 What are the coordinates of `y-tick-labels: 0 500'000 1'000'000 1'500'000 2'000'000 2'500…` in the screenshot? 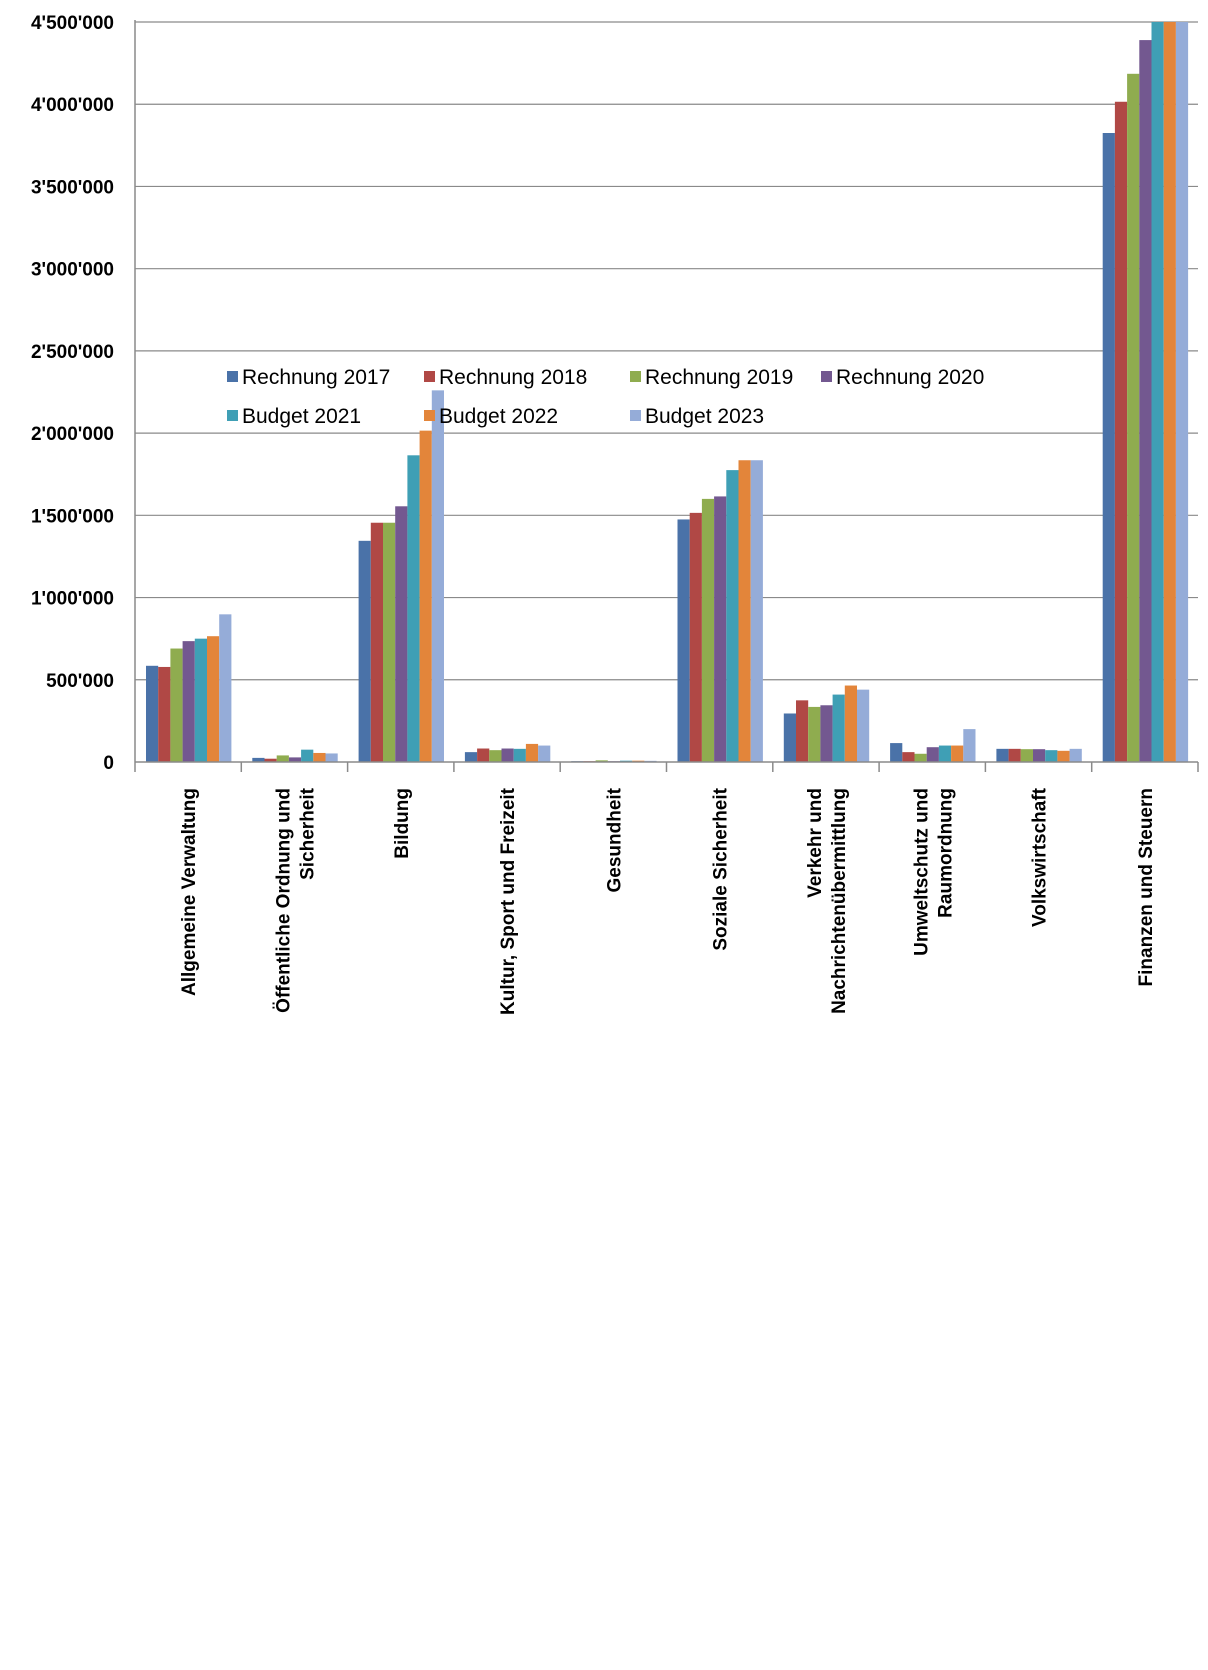 It's located at (72, 393).